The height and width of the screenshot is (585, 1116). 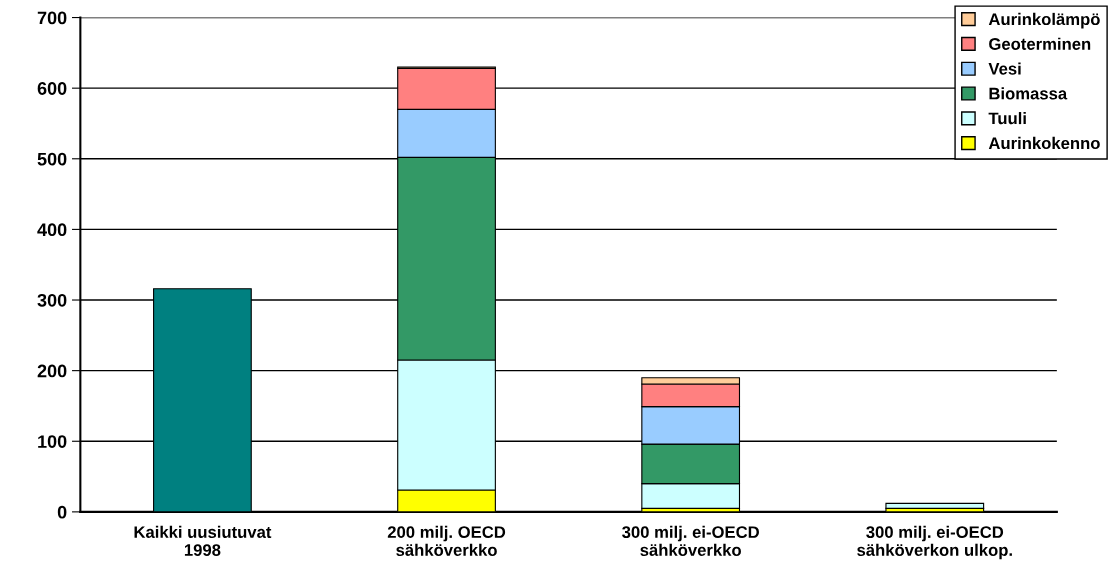 I want to click on y-tick-label: 100, so click(x=52, y=441).